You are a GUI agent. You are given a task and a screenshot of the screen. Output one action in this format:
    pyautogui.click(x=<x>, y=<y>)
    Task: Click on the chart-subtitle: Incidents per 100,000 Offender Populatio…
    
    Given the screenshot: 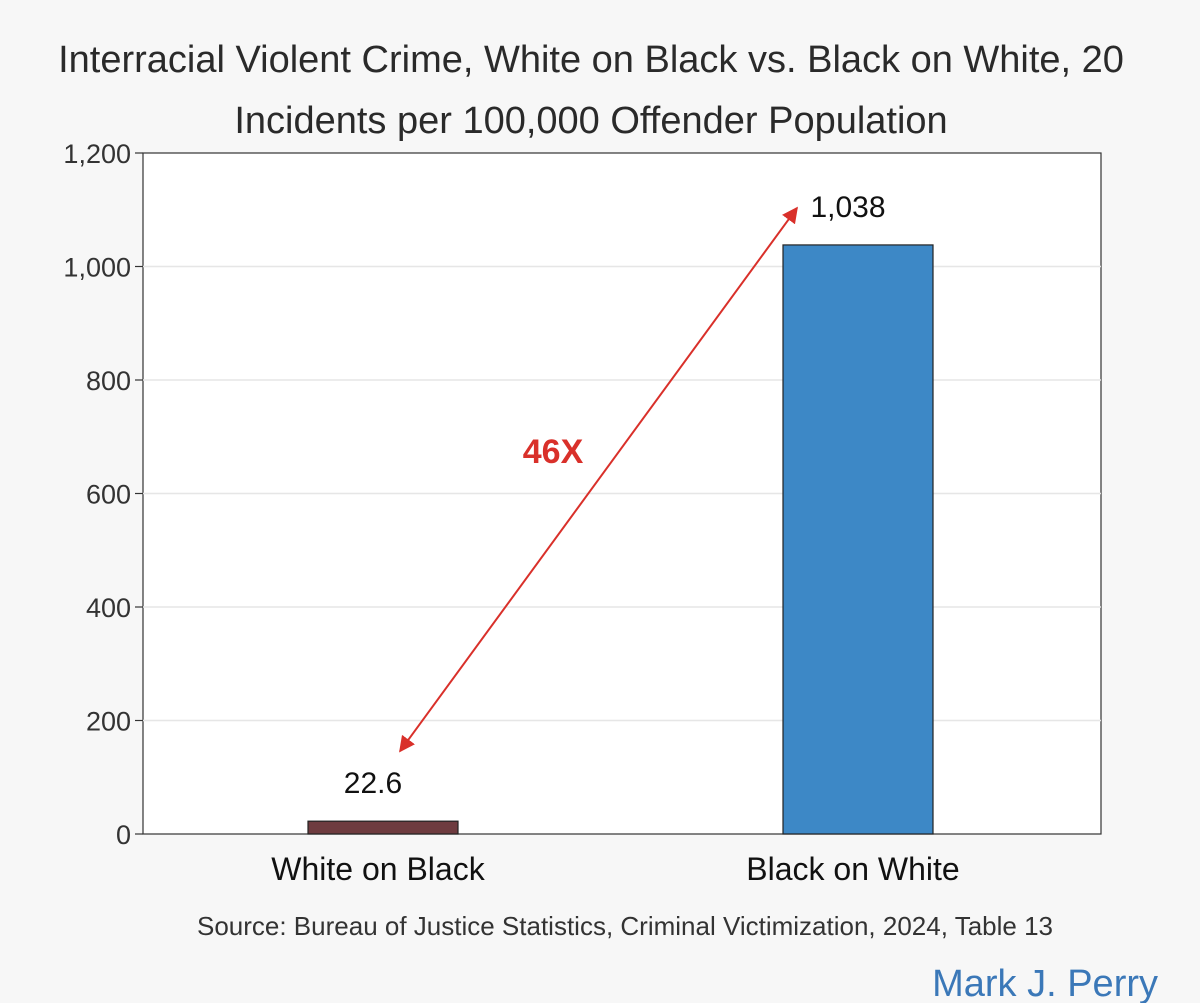 What is the action you would take?
    pyautogui.click(x=590, y=121)
    